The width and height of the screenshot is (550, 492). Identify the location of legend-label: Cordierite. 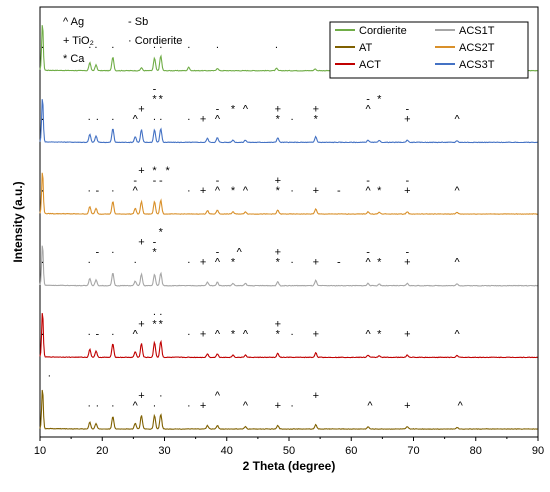
(383, 31).